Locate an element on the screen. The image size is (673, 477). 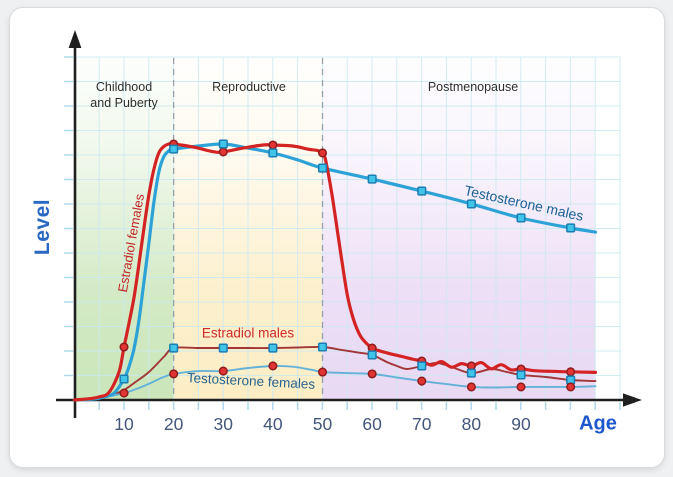
region-label-line: Postmenopause is located at coordinates (473, 87).